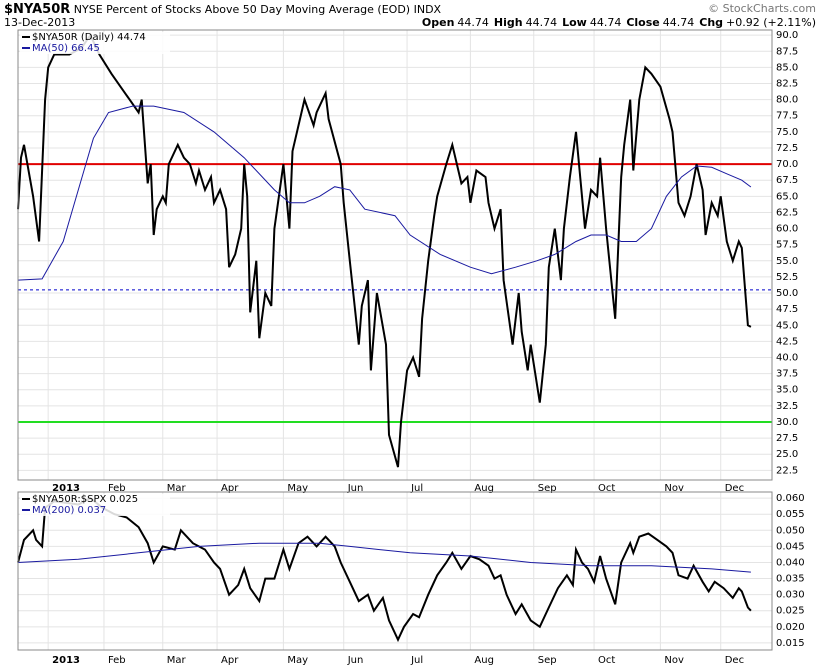 The height and width of the screenshot is (668, 820). I want to click on symbol: $NYA50R, so click(37, 9).